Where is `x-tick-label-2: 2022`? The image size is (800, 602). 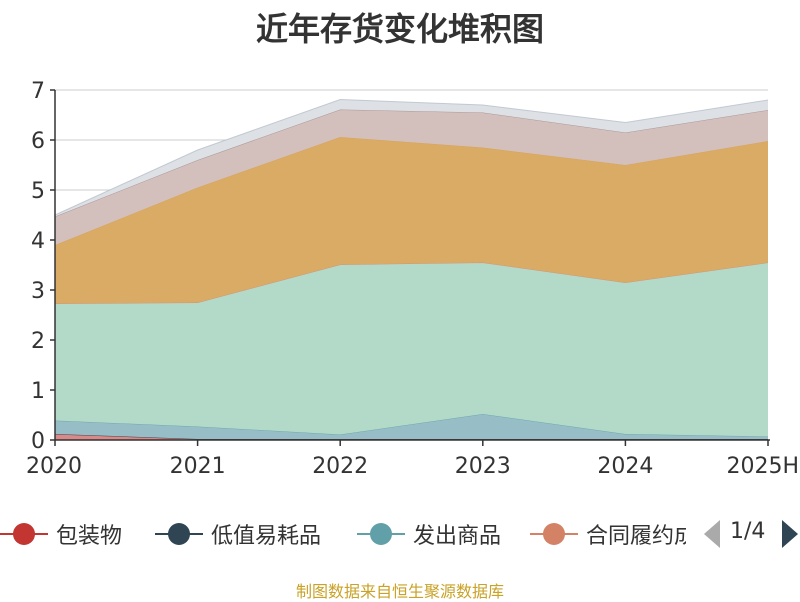
x-tick-label-2: 2022 is located at coordinates (340, 466).